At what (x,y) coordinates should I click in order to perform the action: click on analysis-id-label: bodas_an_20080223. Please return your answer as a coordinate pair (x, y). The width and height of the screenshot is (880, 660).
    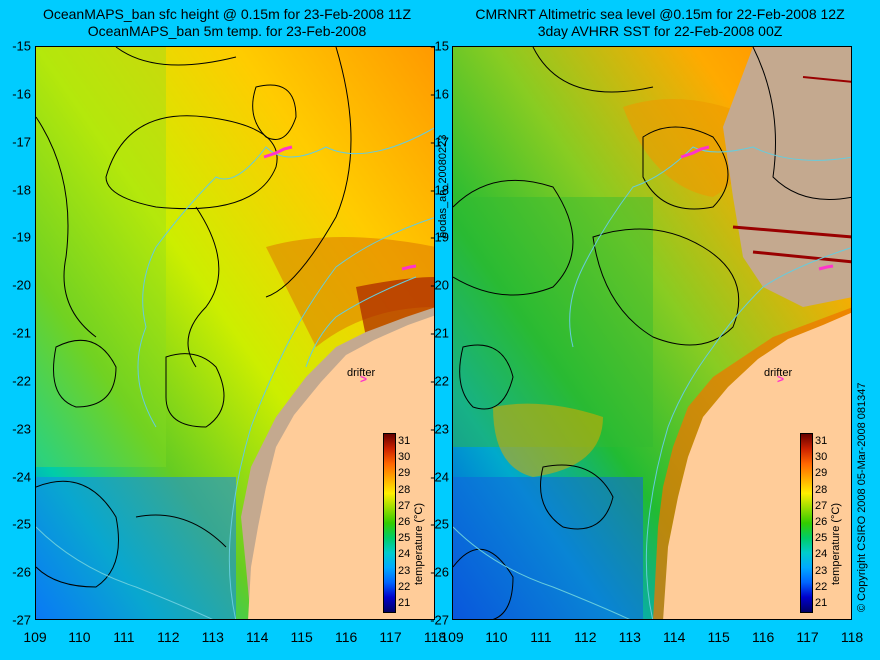
    Looking at the image, I should click on (443, 186).